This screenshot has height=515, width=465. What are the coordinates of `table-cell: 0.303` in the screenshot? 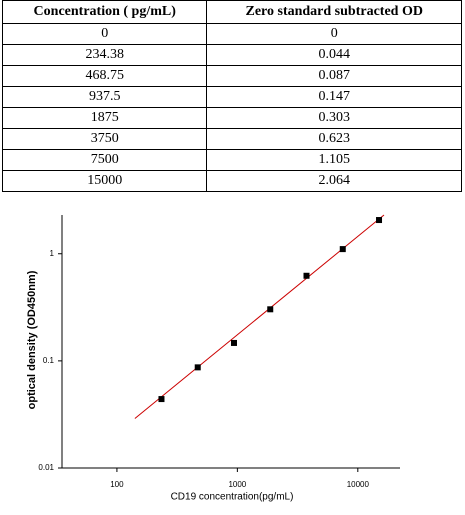 It's located at (334, 118).